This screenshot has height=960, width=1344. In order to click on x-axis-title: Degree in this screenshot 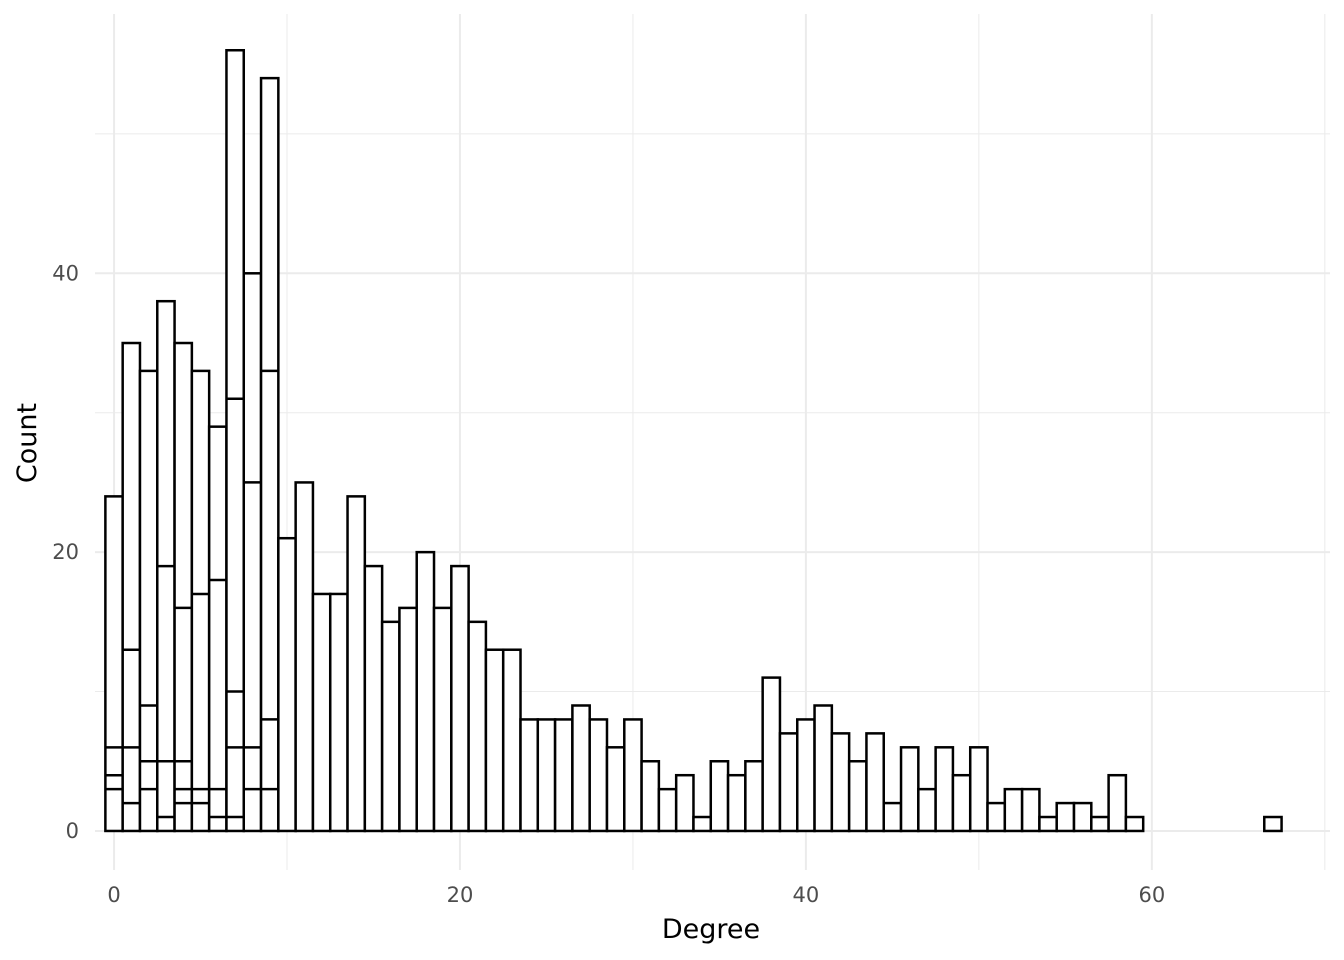, I will do `click(711, 929)`.